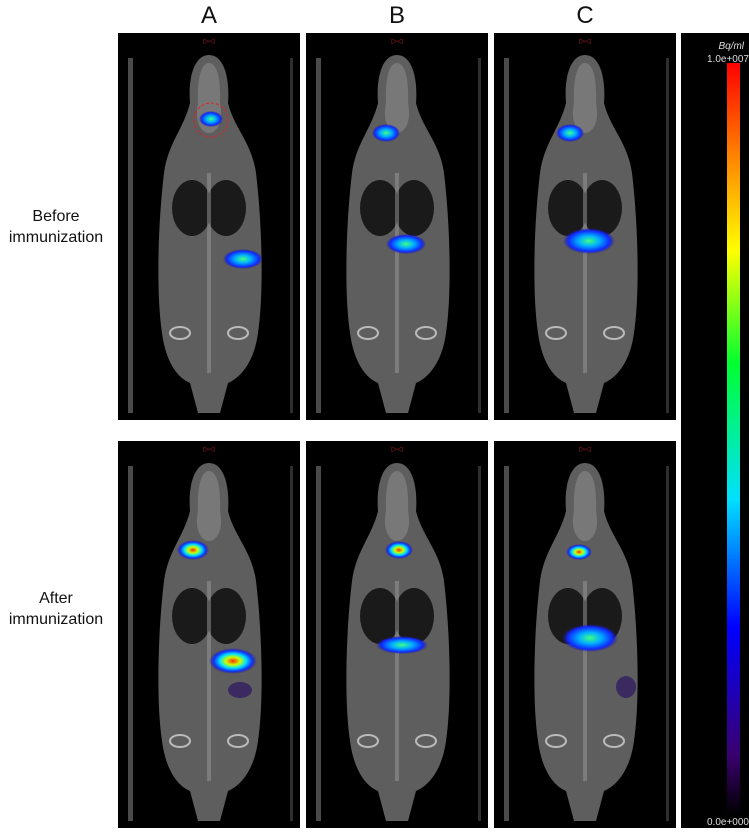  Describe the element at coordinates (56, 227) in the screenshot. I see `row-label: Before immunization` at that location.